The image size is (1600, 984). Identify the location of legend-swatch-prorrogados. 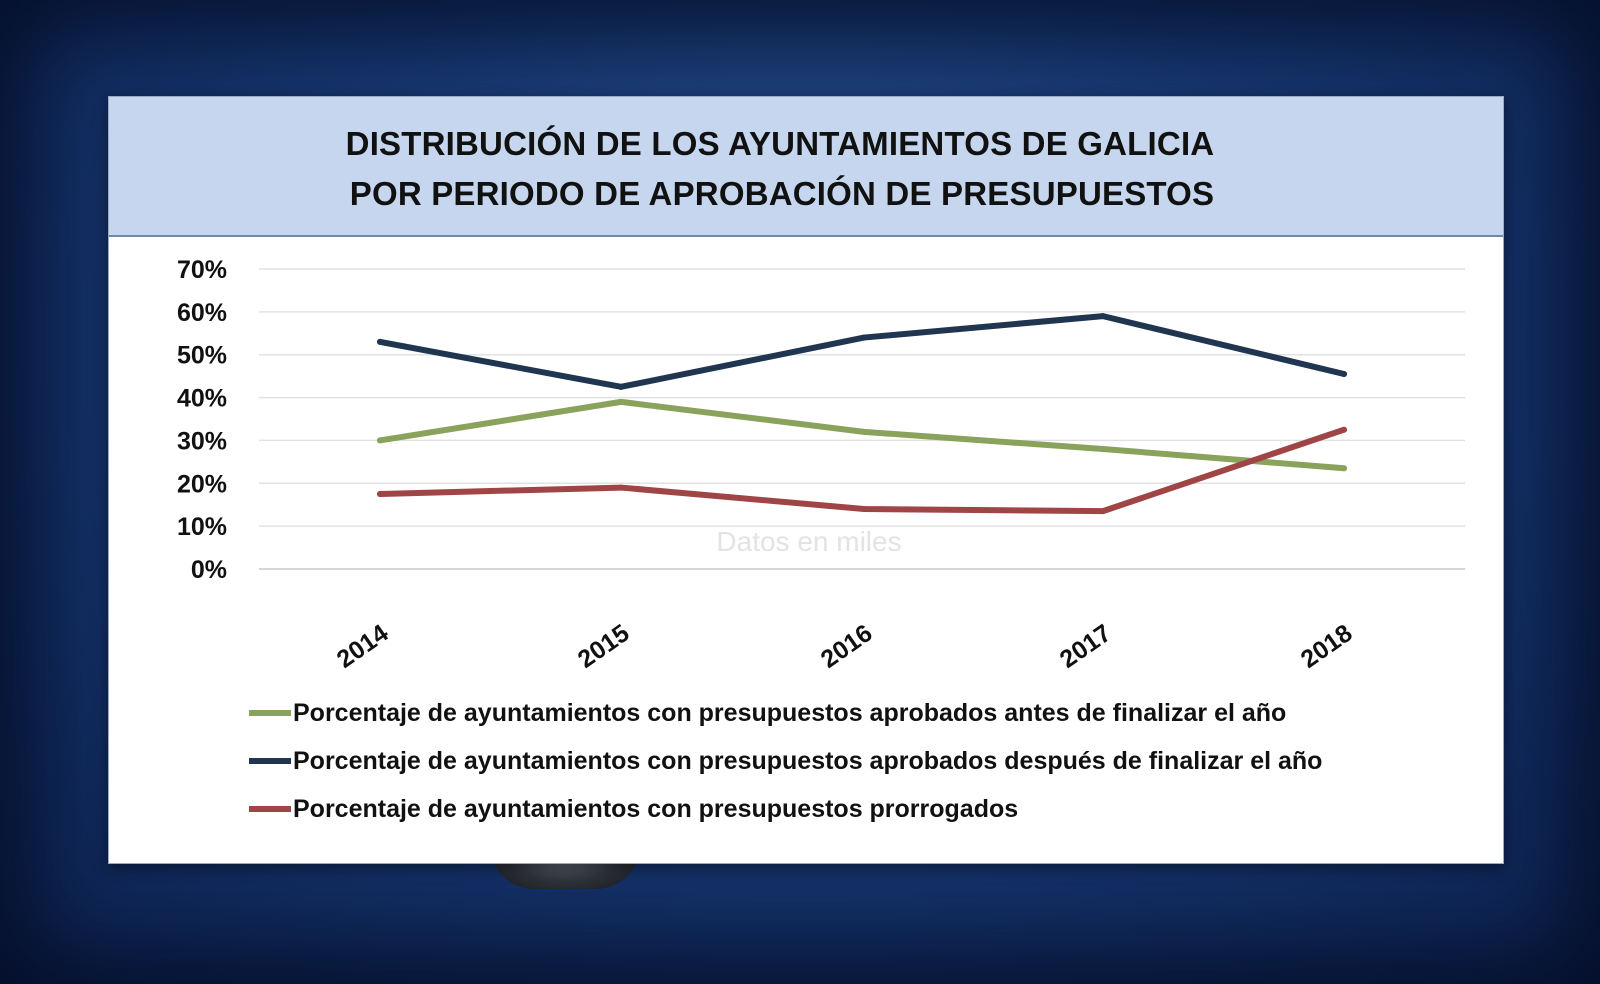
(270, 809).